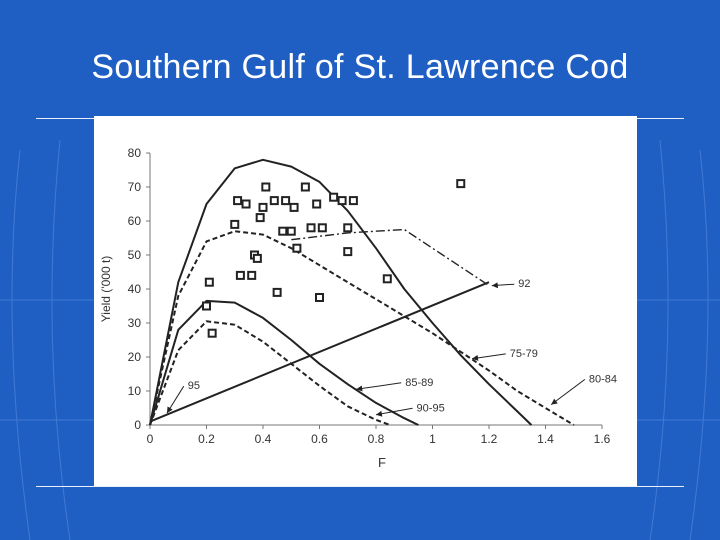 The width and height of the screenshot is (720, 540). Describe the element at coordinates (263, 439) in the screenshot. I see `x-tick-label: 0.4` at that location.